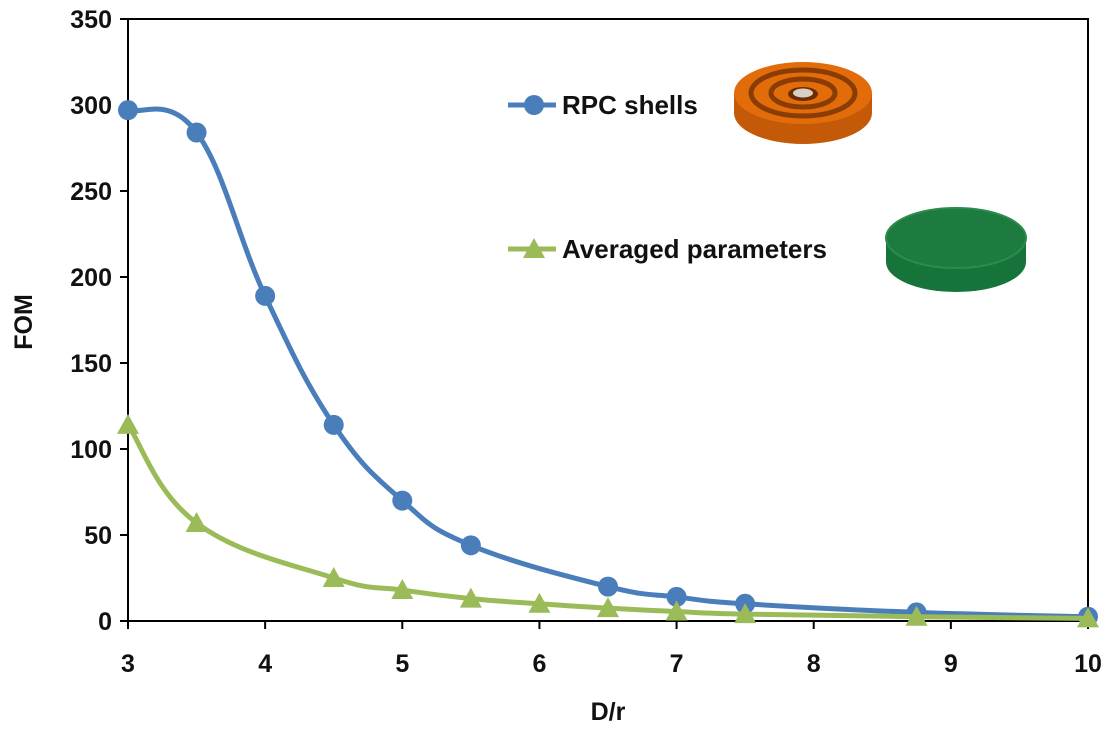  Describe the element at coordinates (611, 664) in the screenshot. I see `x-tick-labels: 3 4 5 6 7 8 9 10` at that location.